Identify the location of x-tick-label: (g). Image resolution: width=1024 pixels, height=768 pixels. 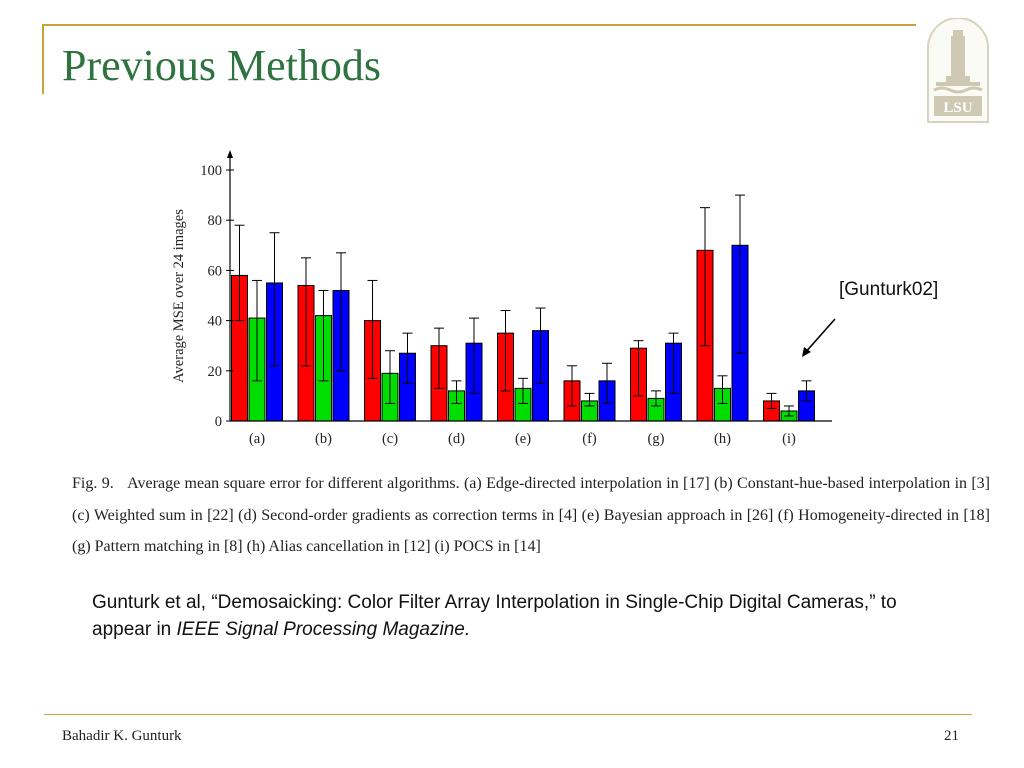
(656, 439).